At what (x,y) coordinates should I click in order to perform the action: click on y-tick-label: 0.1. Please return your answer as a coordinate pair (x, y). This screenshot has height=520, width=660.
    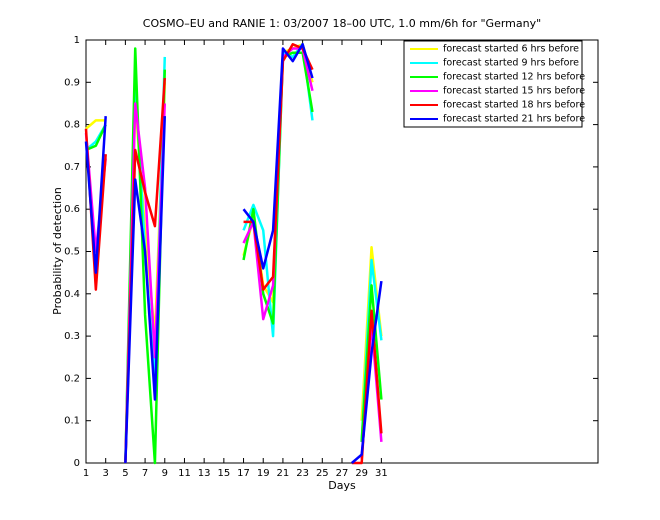
    Looking at the image, I should click on (72, 421).